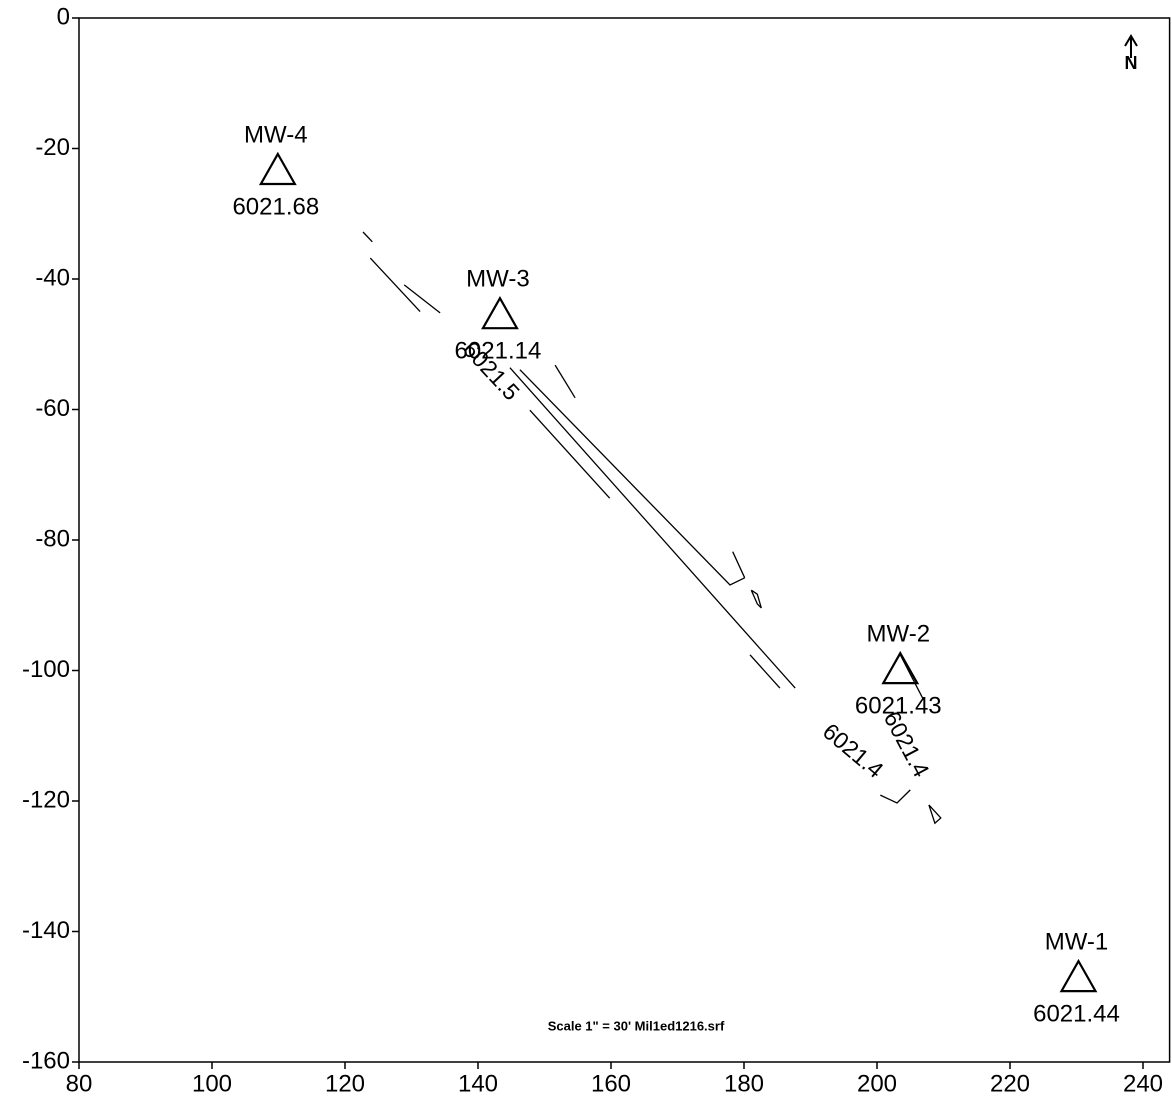 The image size is (1172, 1108). What do you see at coordinates (63, 16) in the screenshot?
I see `y-tick-label: 0` at bounding box center [63, 16].